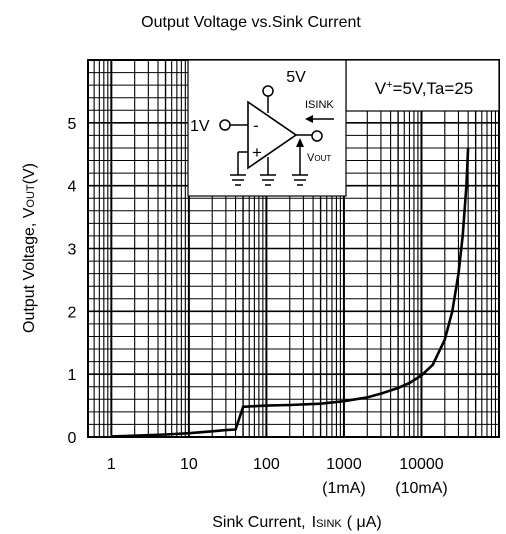 The image size is (506, 534). What do you see at coordinates (344, 464) in the screenshot?
I see `x-tick-label: 1000` at bounding box center [344, 464].